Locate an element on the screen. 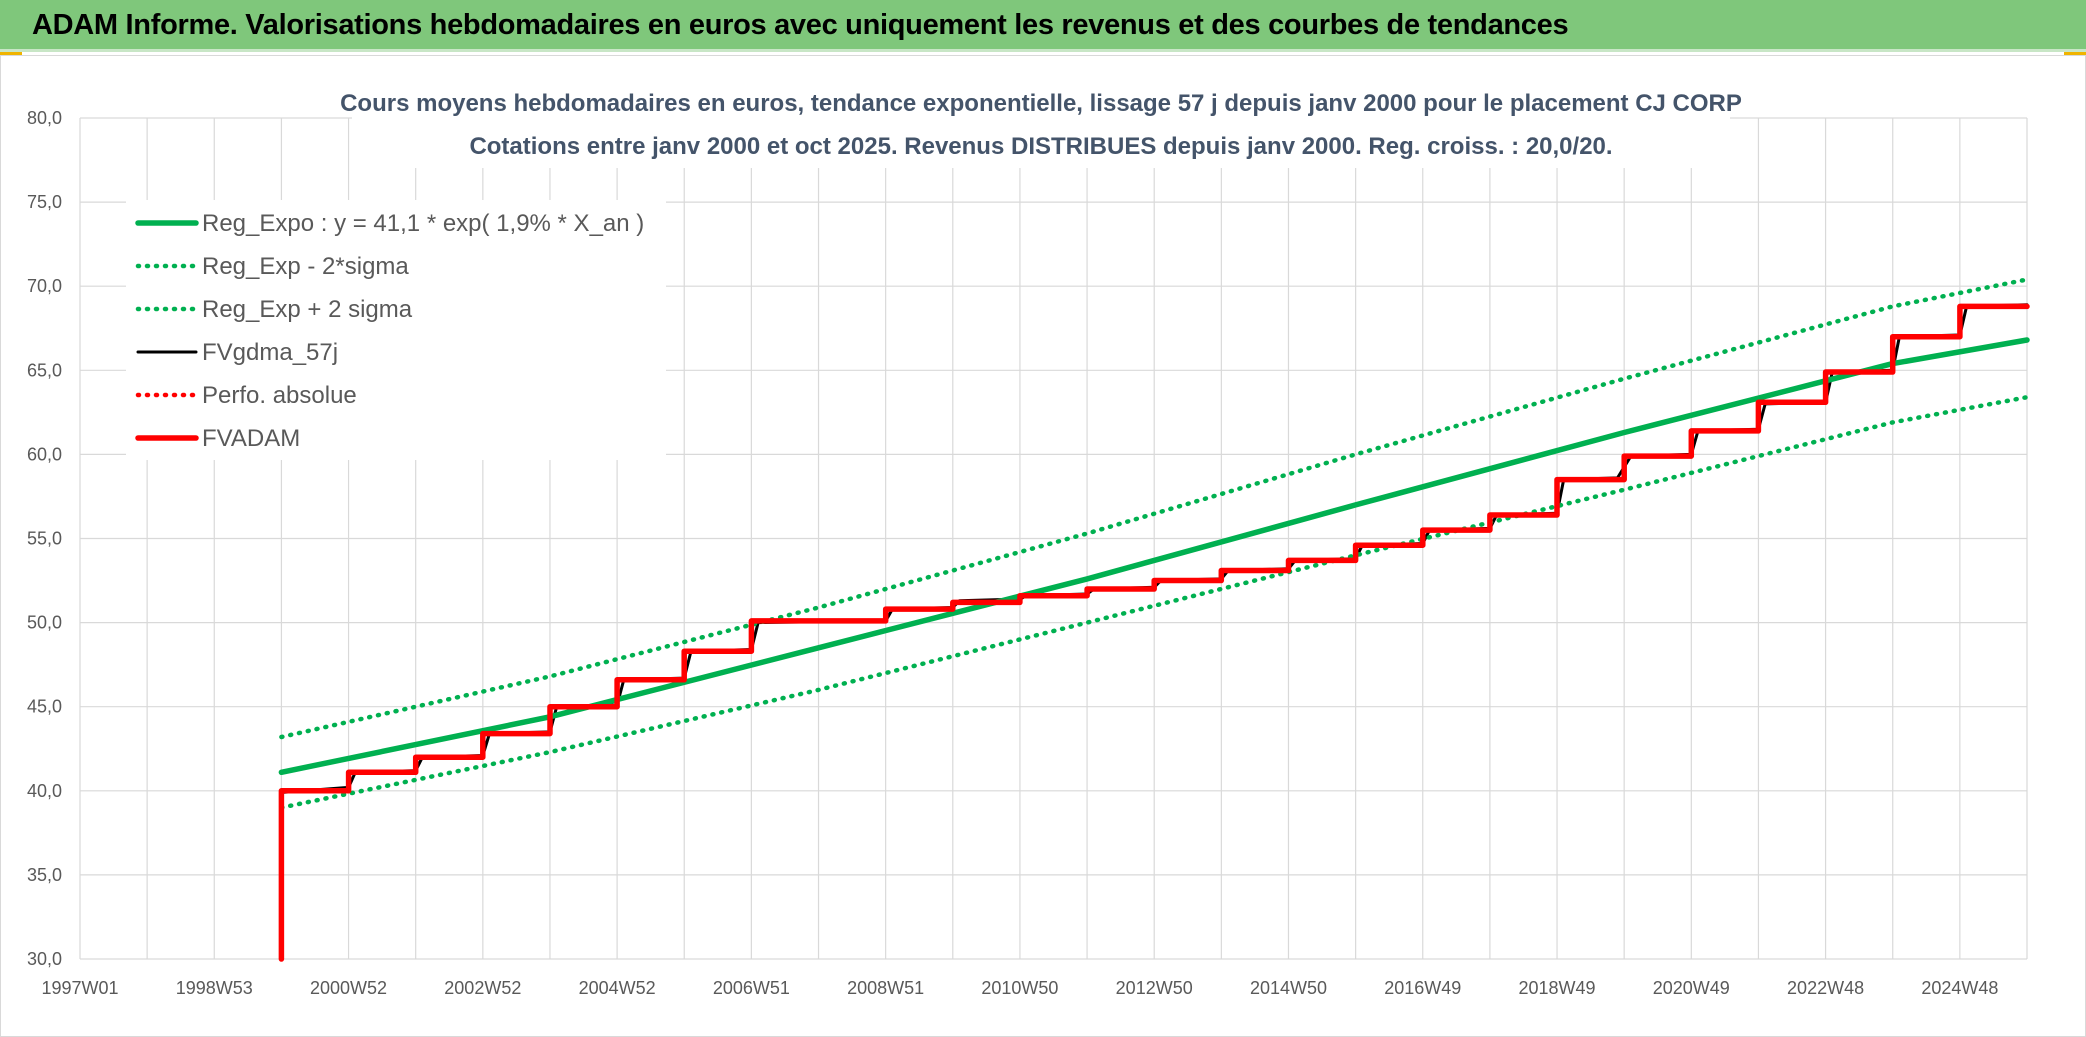 The height and width of the screenshot is (1037, 2086). x-tick-label: 2008W51 is located at coordinates (885, 988).